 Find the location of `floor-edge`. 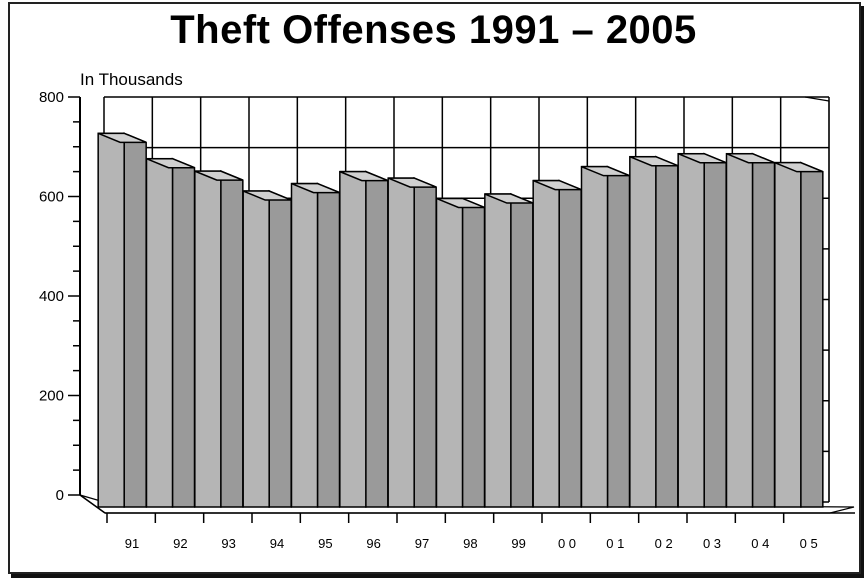

floor-edge is located at coordinates (92, 504).